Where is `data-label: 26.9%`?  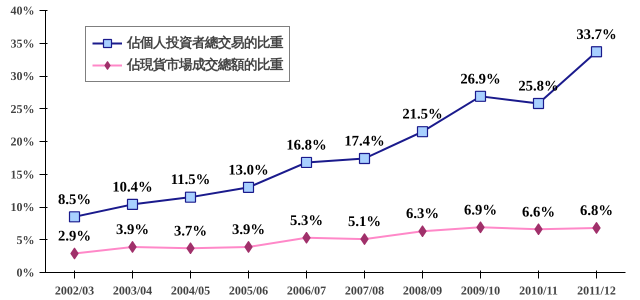 data-label: 26.9% is located at coordinates (480, 79).